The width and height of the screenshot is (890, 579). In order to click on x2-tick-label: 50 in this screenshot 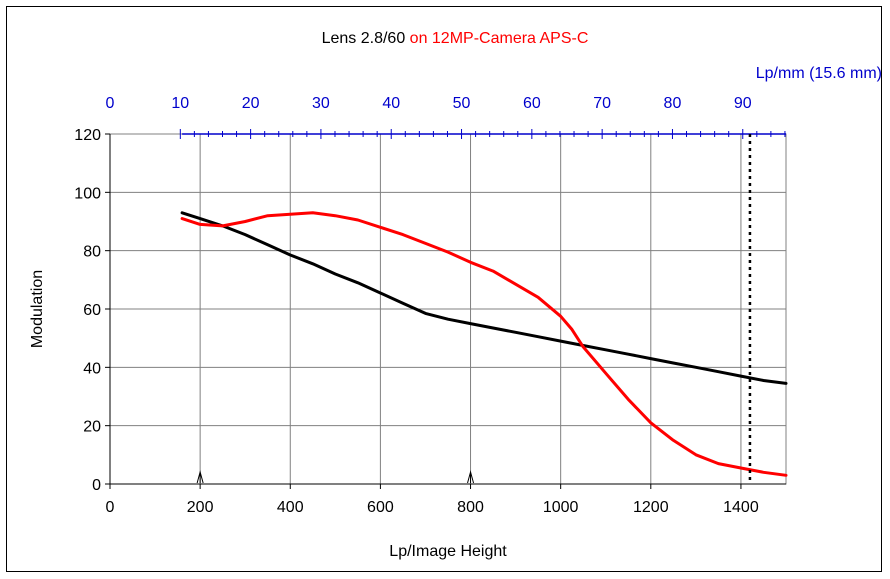, I will do `click(462, 103)`.